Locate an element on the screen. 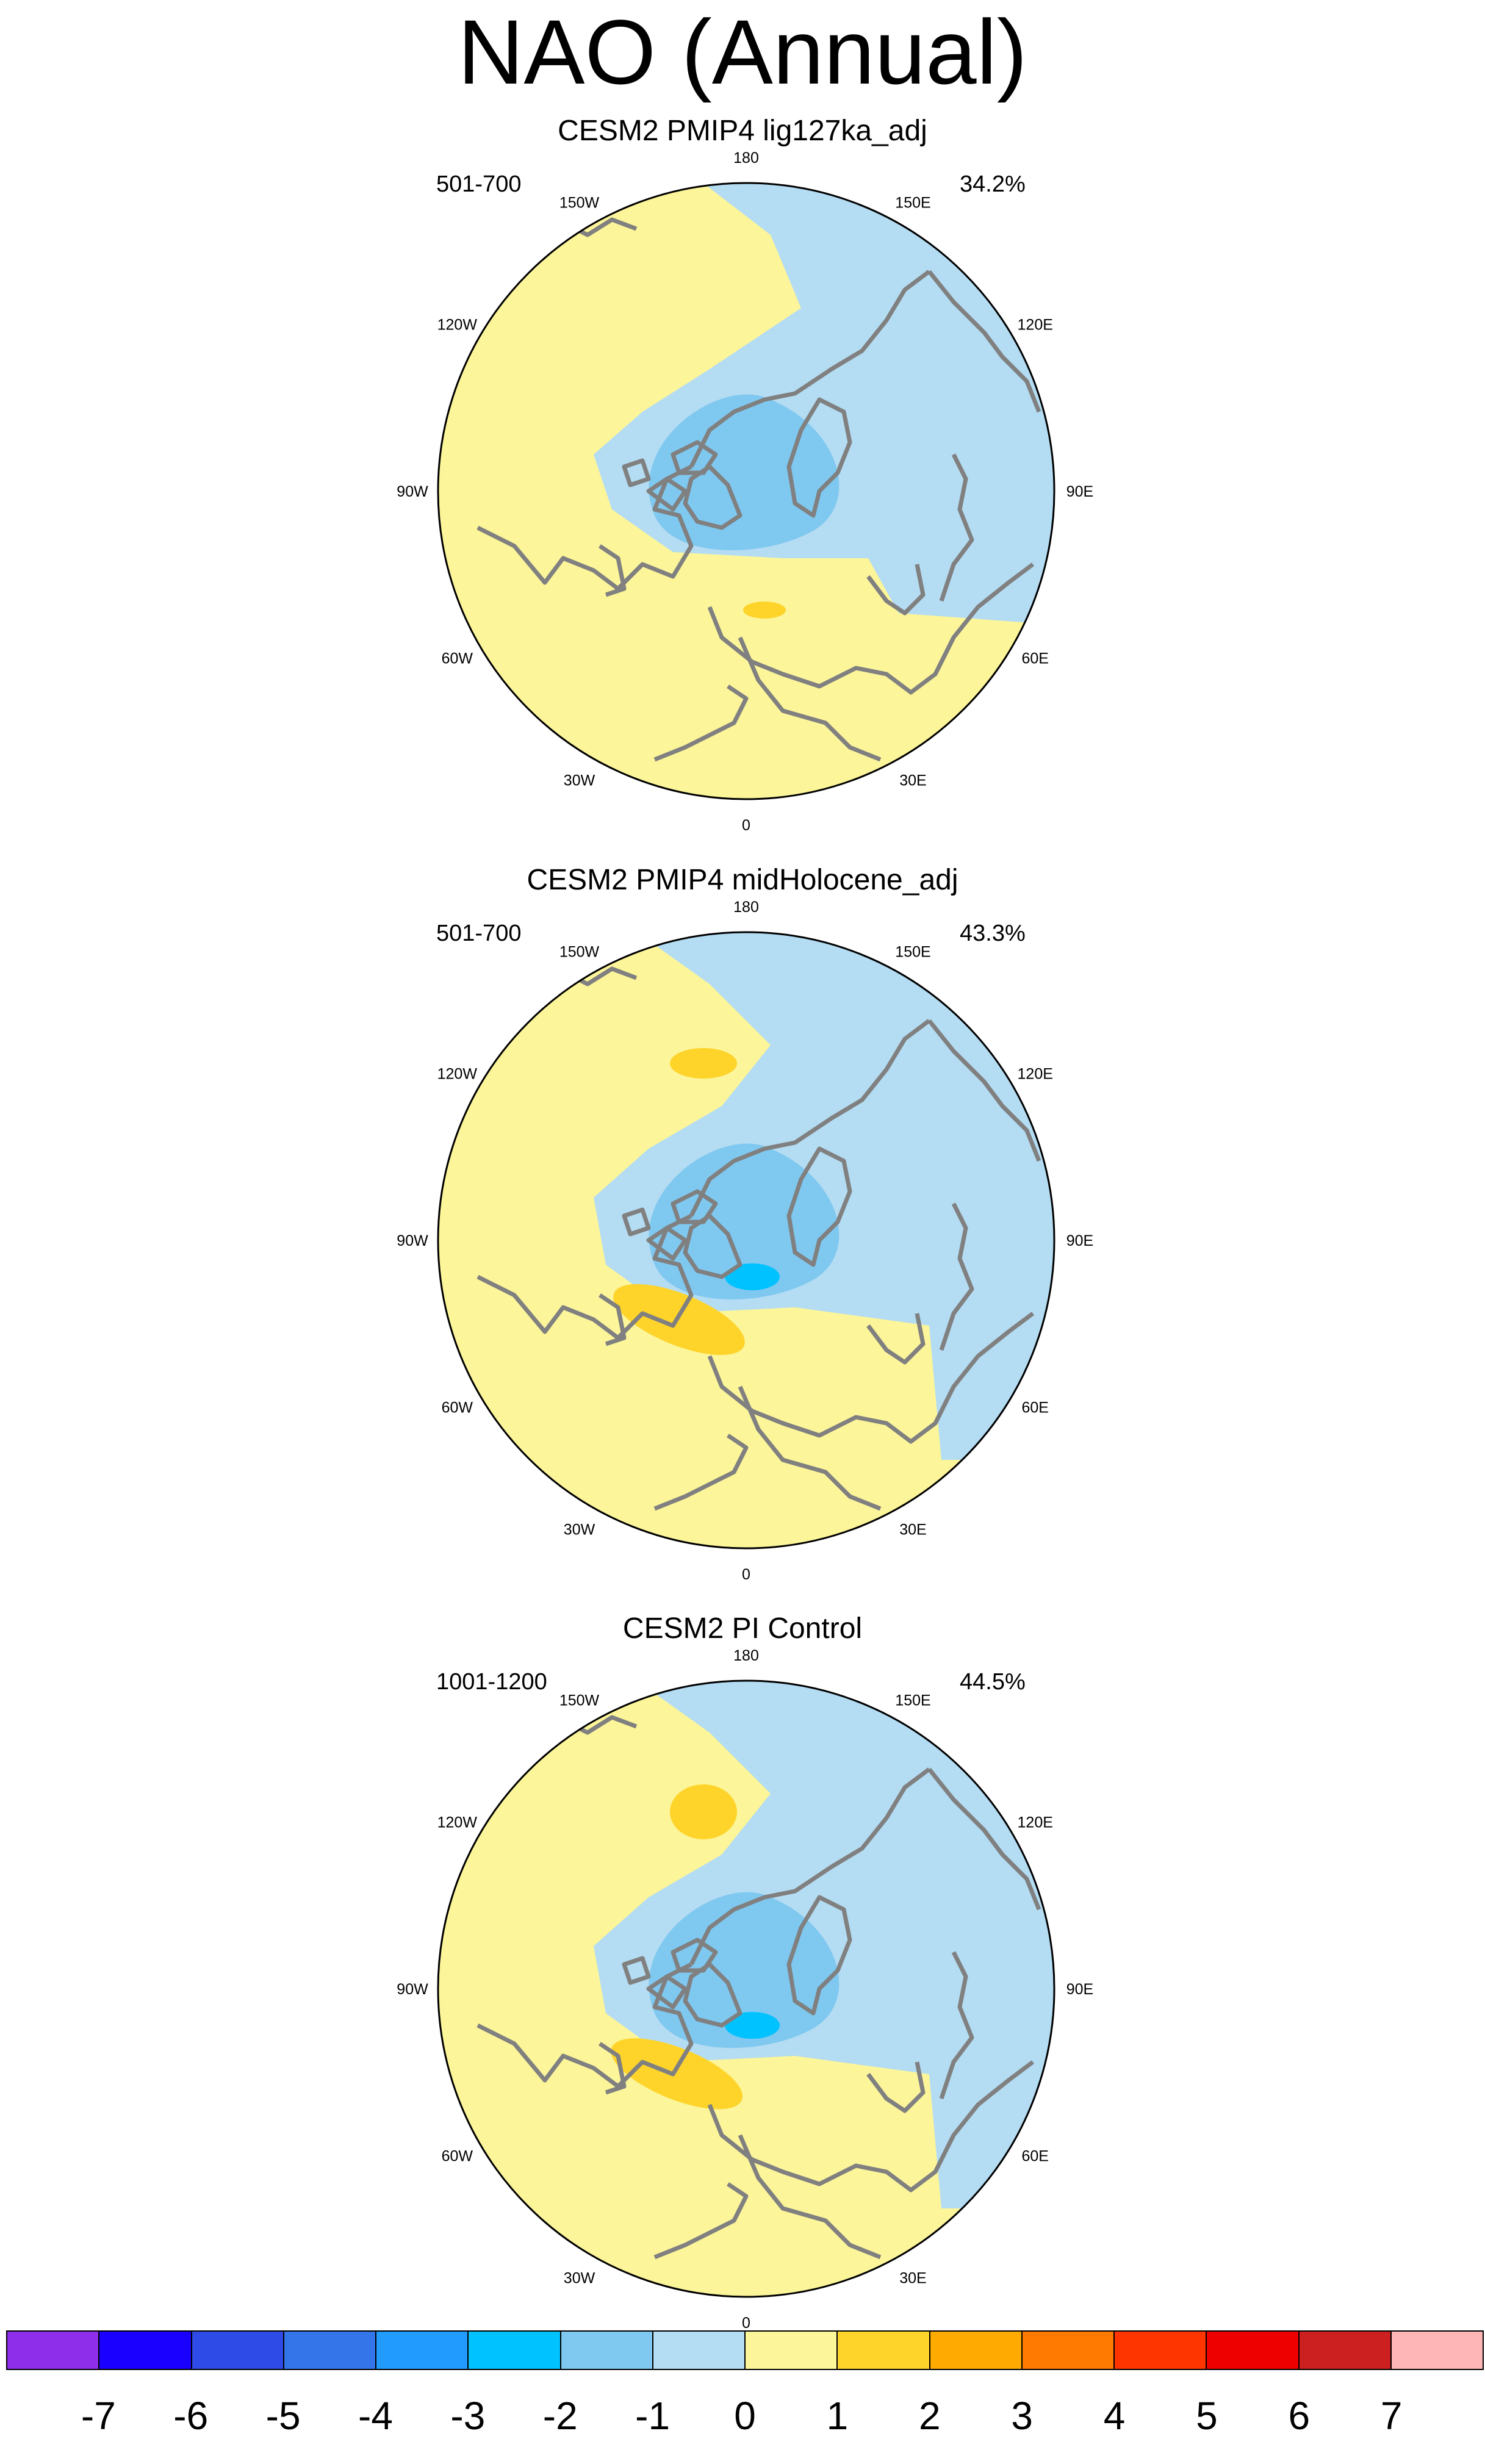  colorbar-label: -5 is located at coordinates (283, 2416).